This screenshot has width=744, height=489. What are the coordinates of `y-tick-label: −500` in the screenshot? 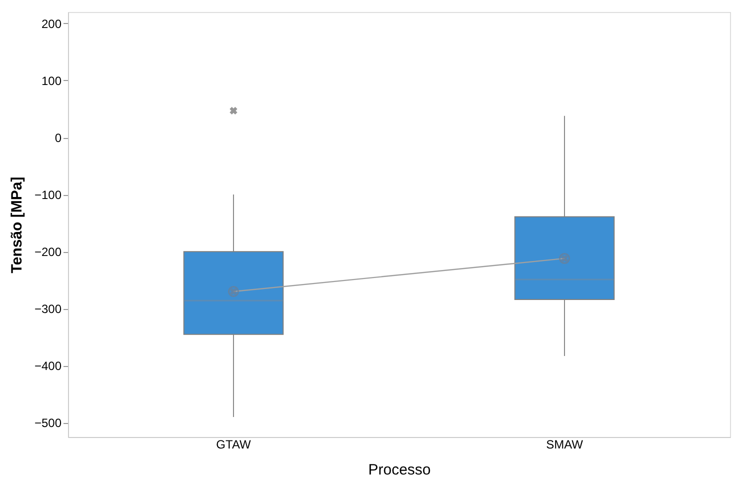 It's located at (48, 423).